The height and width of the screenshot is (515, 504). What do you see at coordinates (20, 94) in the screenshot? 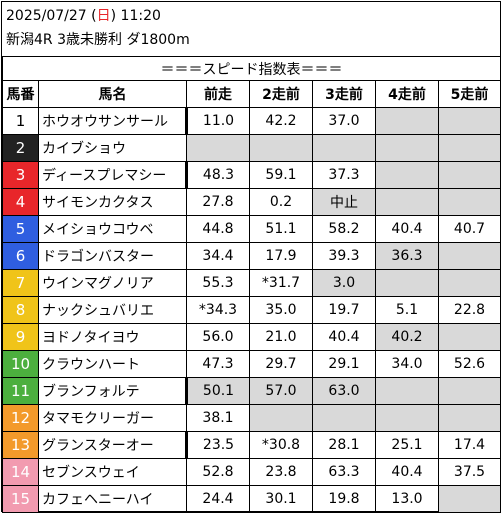
I see `column-header-number: 馬番` at bounding box center [20, 94].